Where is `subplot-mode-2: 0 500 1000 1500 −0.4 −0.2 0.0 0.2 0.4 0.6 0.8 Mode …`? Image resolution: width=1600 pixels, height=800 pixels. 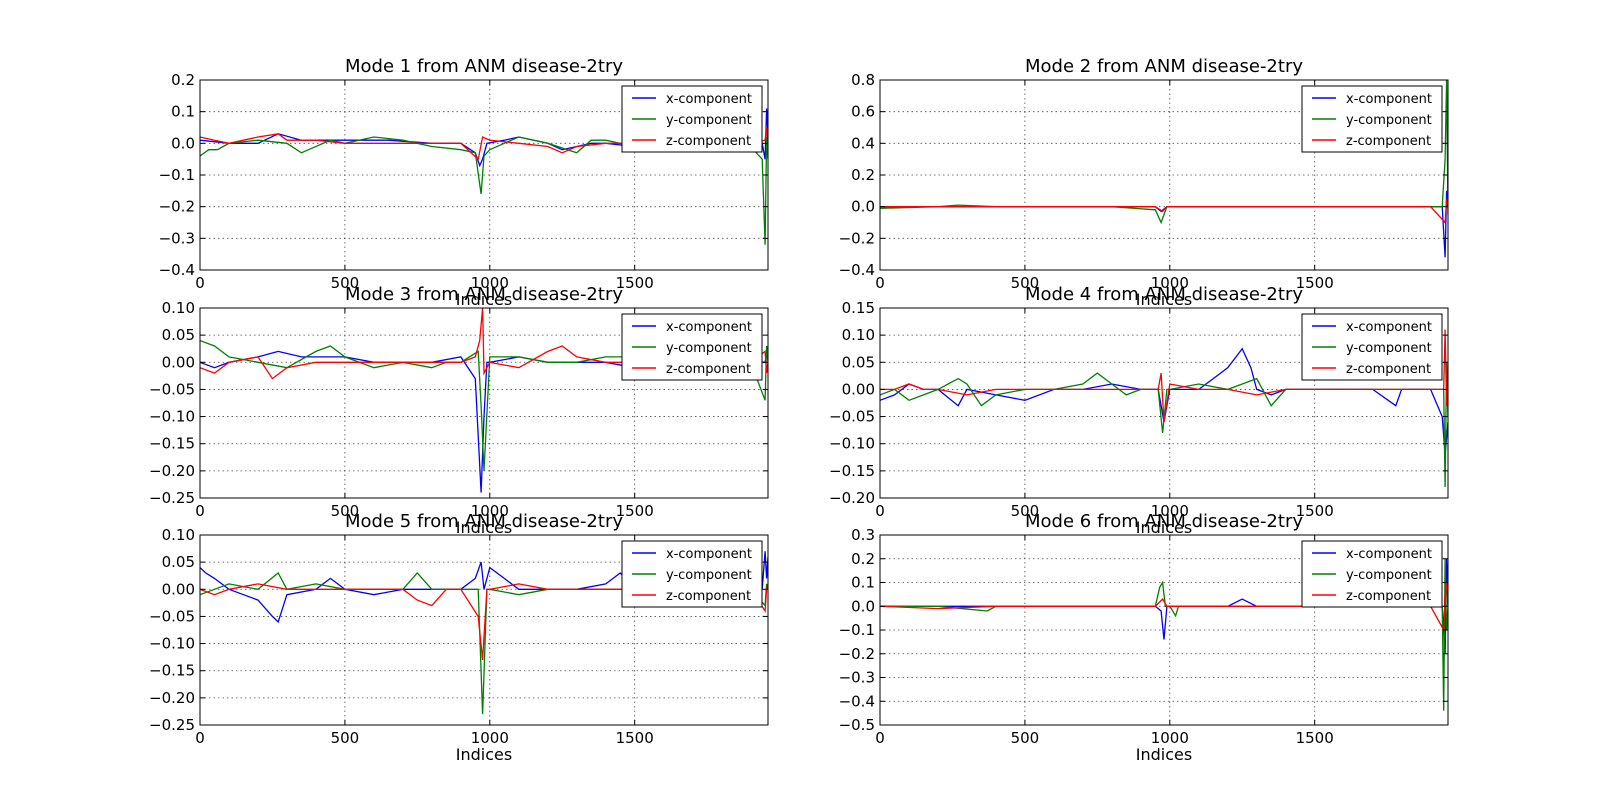 subplot-mode-2: 0 500 1000 1500 −0.4 −0.2 0.0 0.2 0.4 0.6 0.8 Mode … is located at coordinates (1144, 182).